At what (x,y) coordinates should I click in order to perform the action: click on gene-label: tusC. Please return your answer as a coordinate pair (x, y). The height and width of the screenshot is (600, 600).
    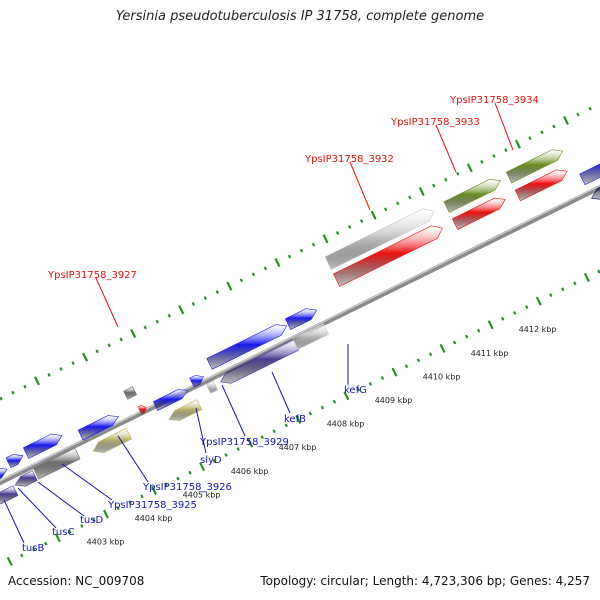
    Looking at the image, I should click on (63, 532).